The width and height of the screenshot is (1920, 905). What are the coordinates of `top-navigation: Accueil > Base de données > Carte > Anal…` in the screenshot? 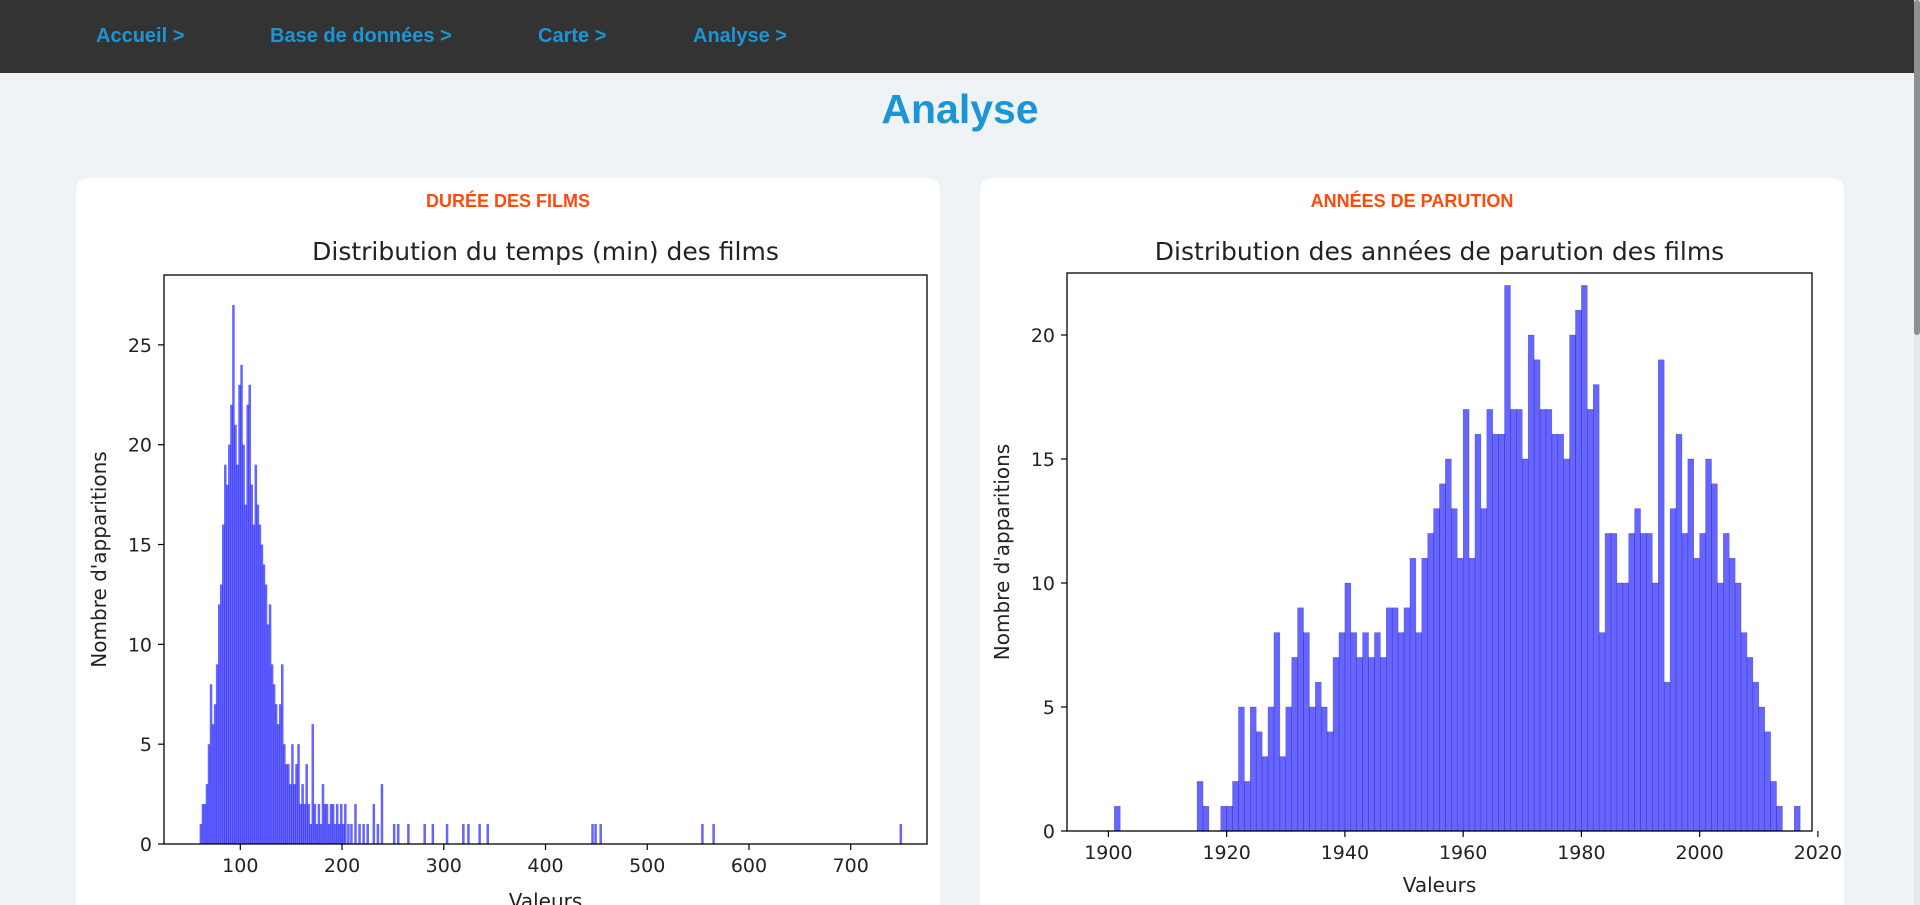 It's located at (960, 36).